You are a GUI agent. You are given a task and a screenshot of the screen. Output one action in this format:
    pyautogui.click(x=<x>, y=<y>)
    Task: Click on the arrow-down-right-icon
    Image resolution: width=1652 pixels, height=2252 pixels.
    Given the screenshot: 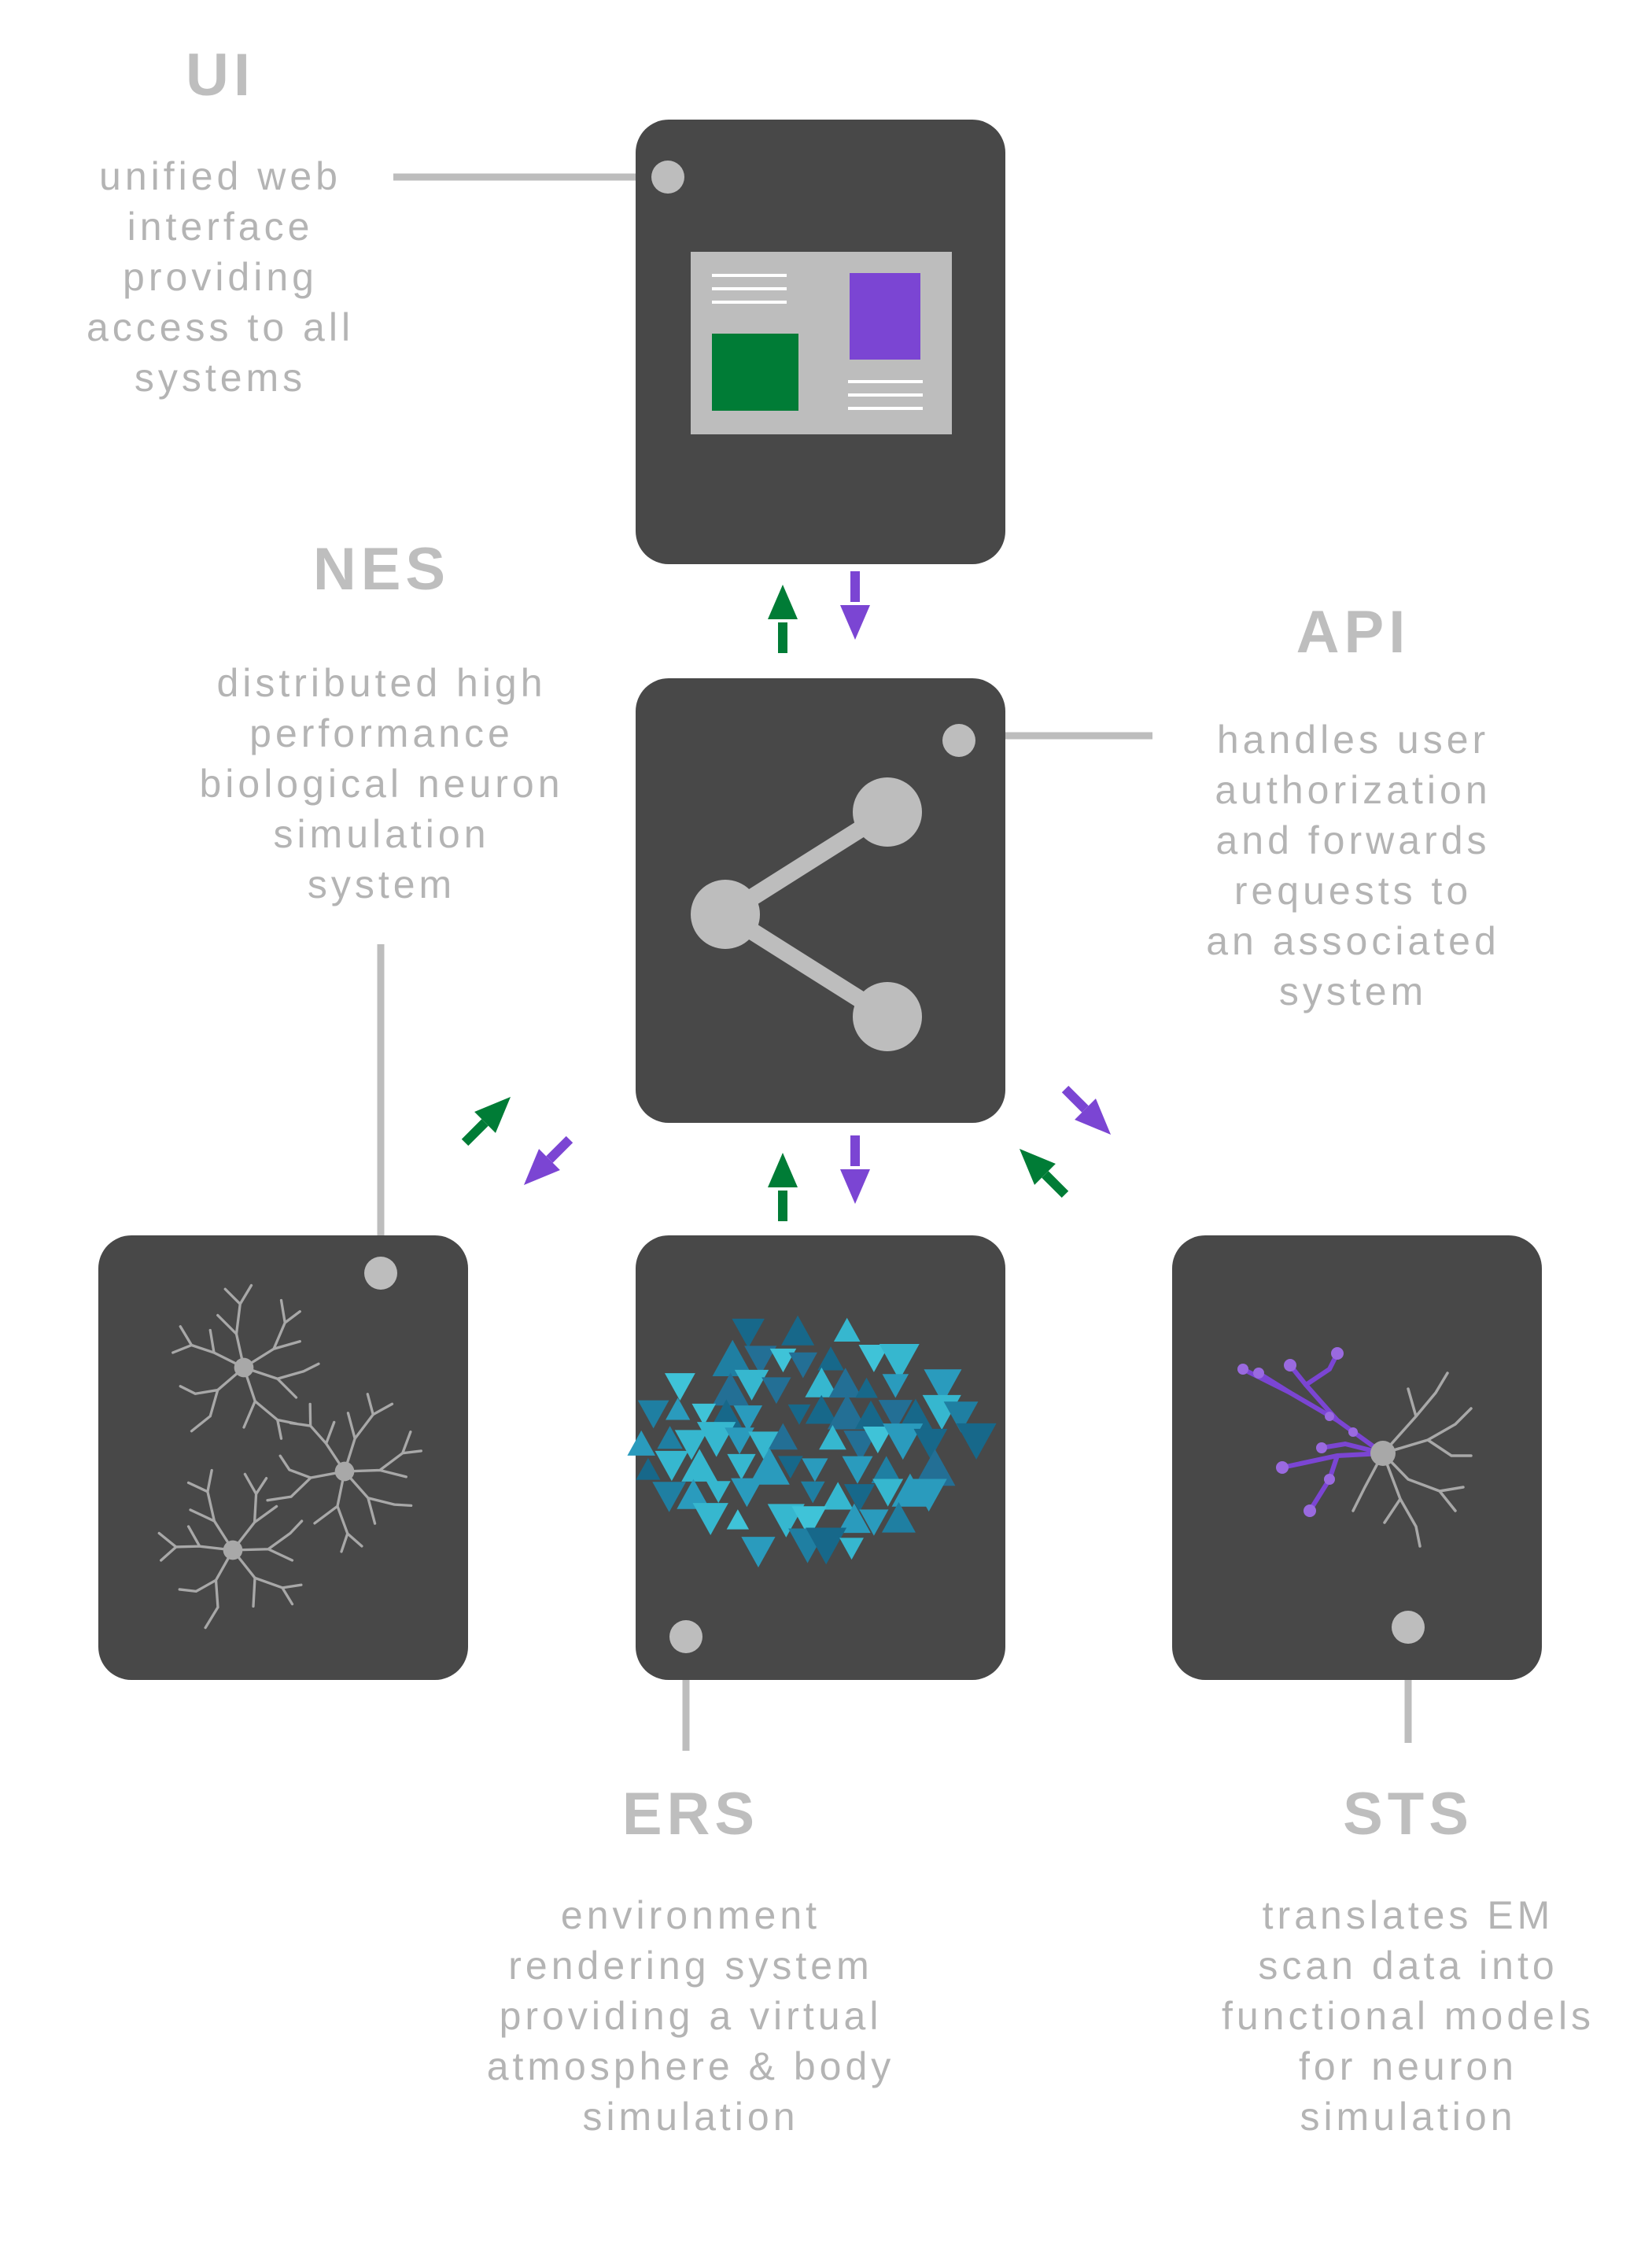 What is the action you would take?
    pyautogui.click(x=1086, y=1110)
    